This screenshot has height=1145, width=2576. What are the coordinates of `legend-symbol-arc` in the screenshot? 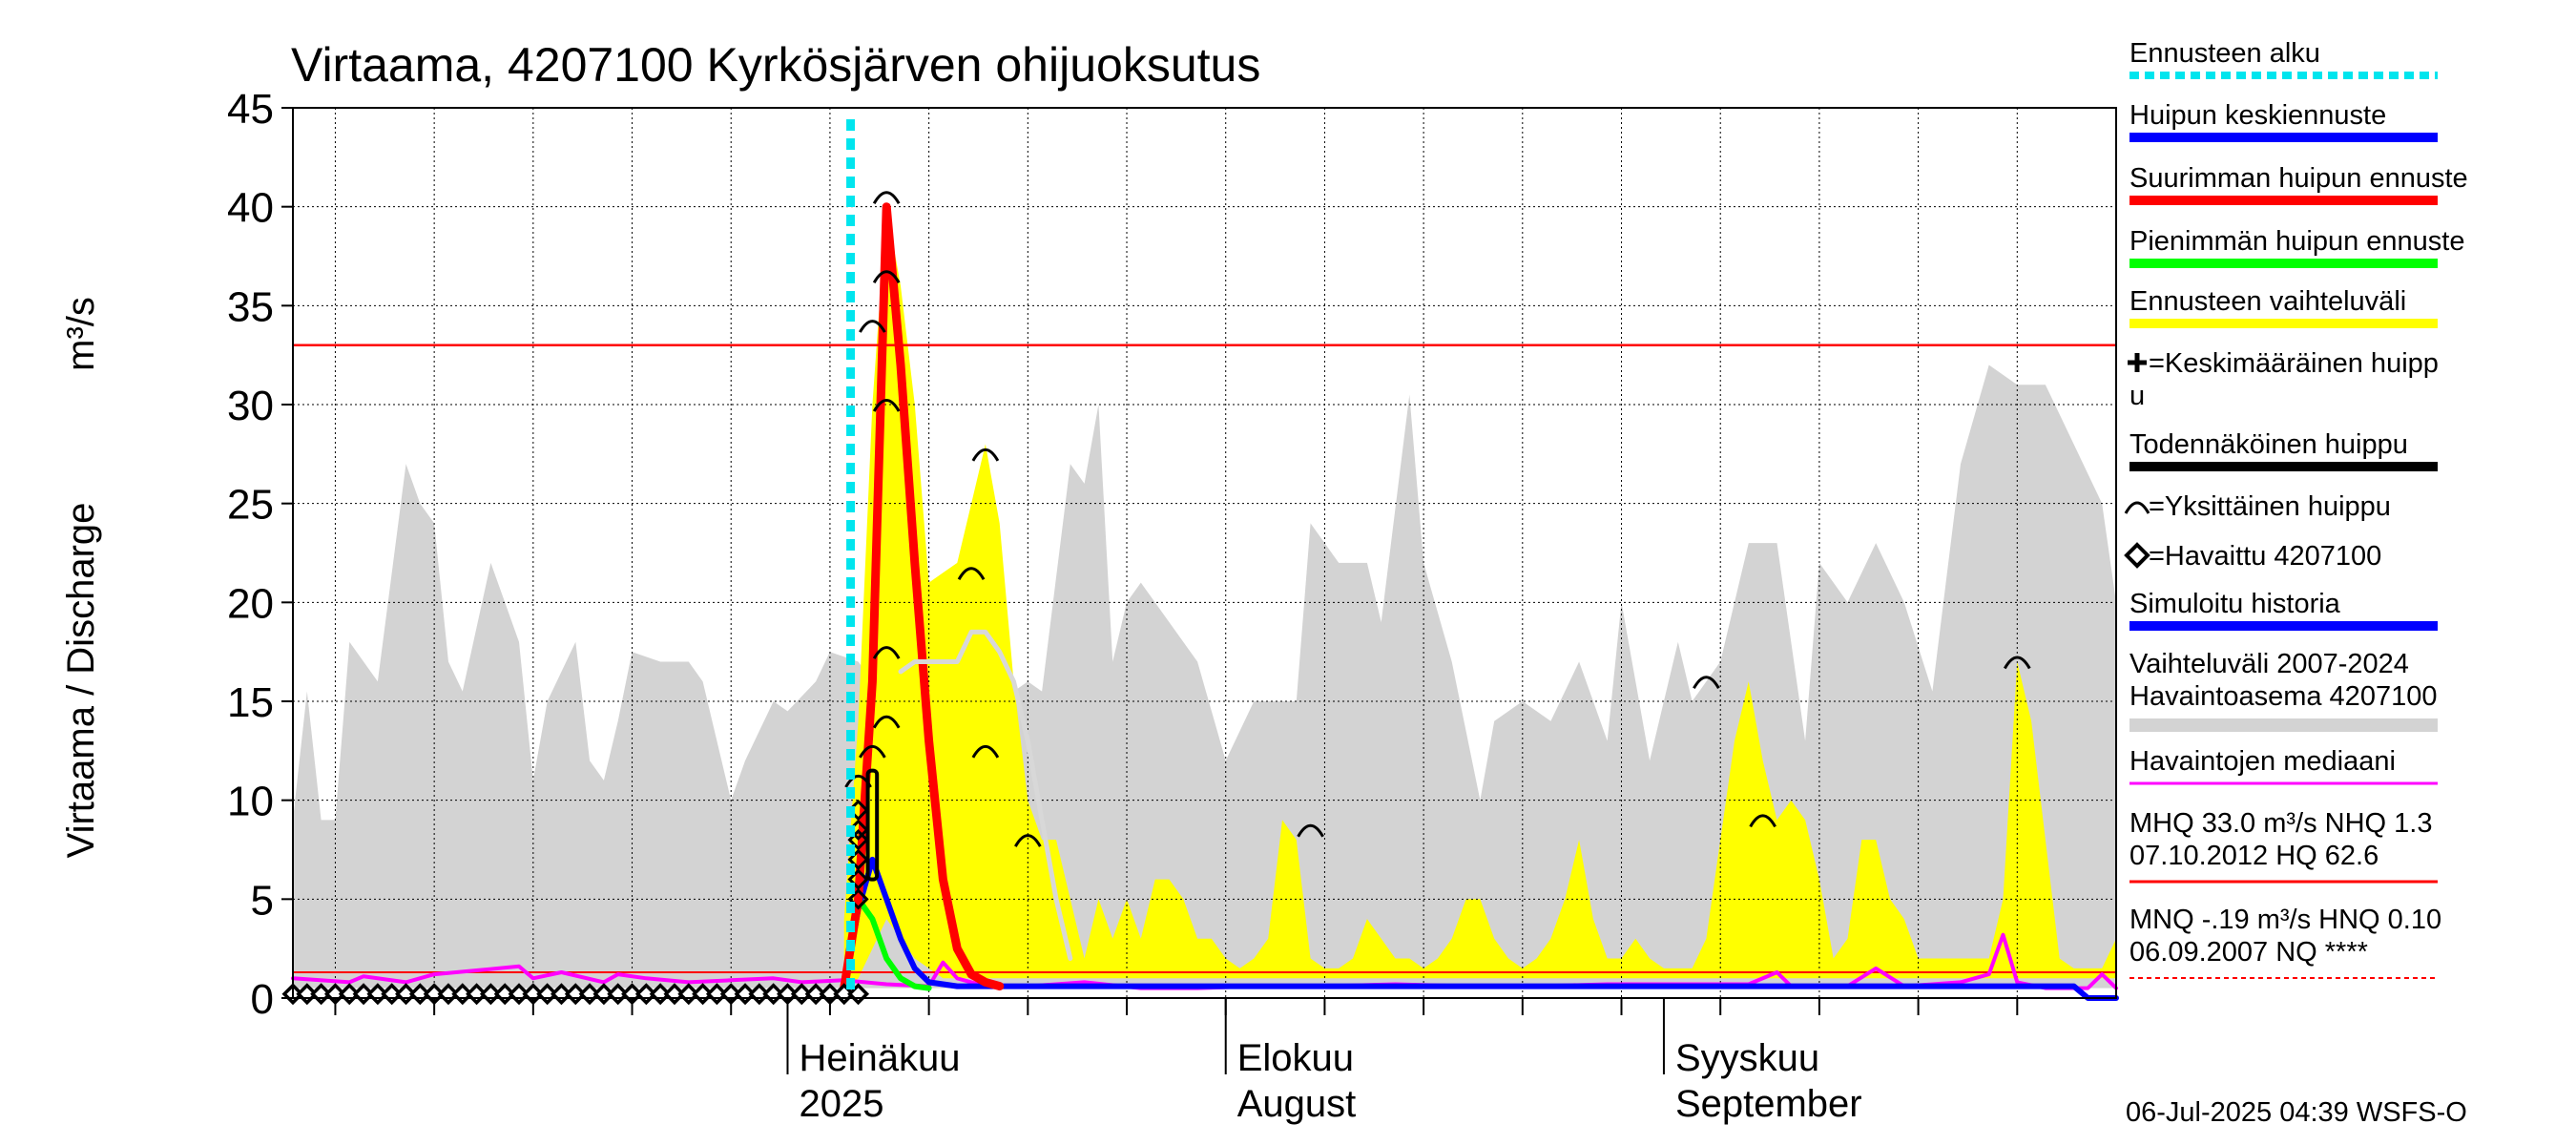 It's located at (2137, 508).